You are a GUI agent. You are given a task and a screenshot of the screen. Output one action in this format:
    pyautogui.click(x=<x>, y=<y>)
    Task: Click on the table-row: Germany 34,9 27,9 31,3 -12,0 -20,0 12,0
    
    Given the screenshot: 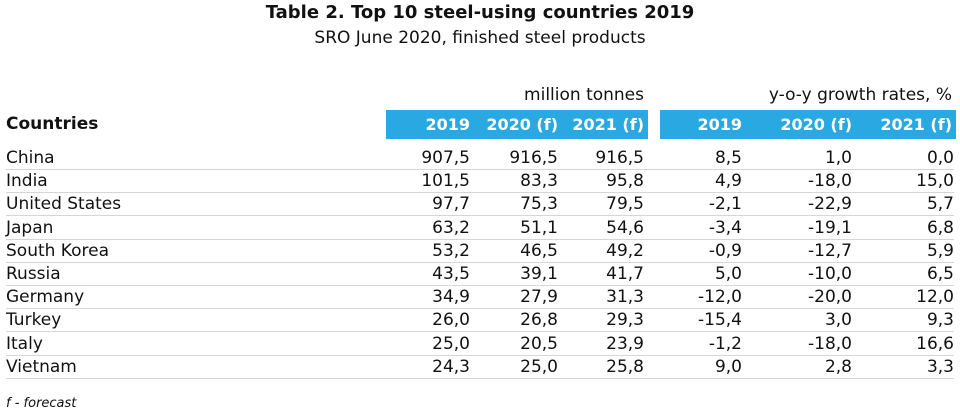 What is the action you would take?
    pyautogui.click(x=480, y=297)
    